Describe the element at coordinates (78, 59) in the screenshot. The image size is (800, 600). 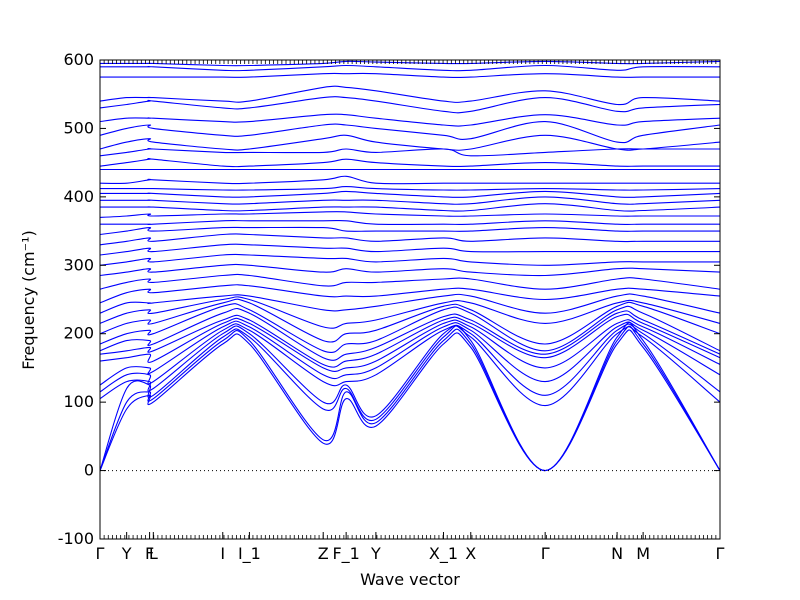
I see `y-tick-label: 600` at that location.